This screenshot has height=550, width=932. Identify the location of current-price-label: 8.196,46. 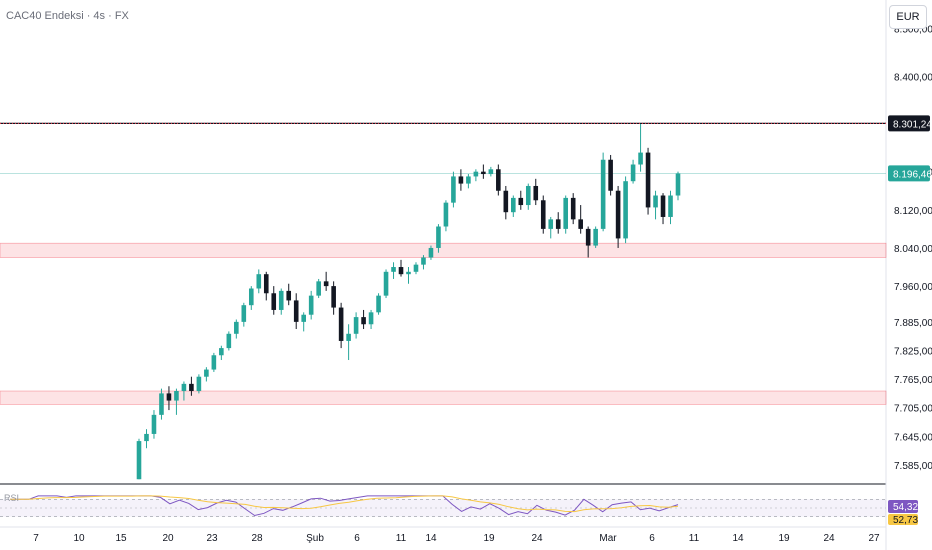
(912, 174).